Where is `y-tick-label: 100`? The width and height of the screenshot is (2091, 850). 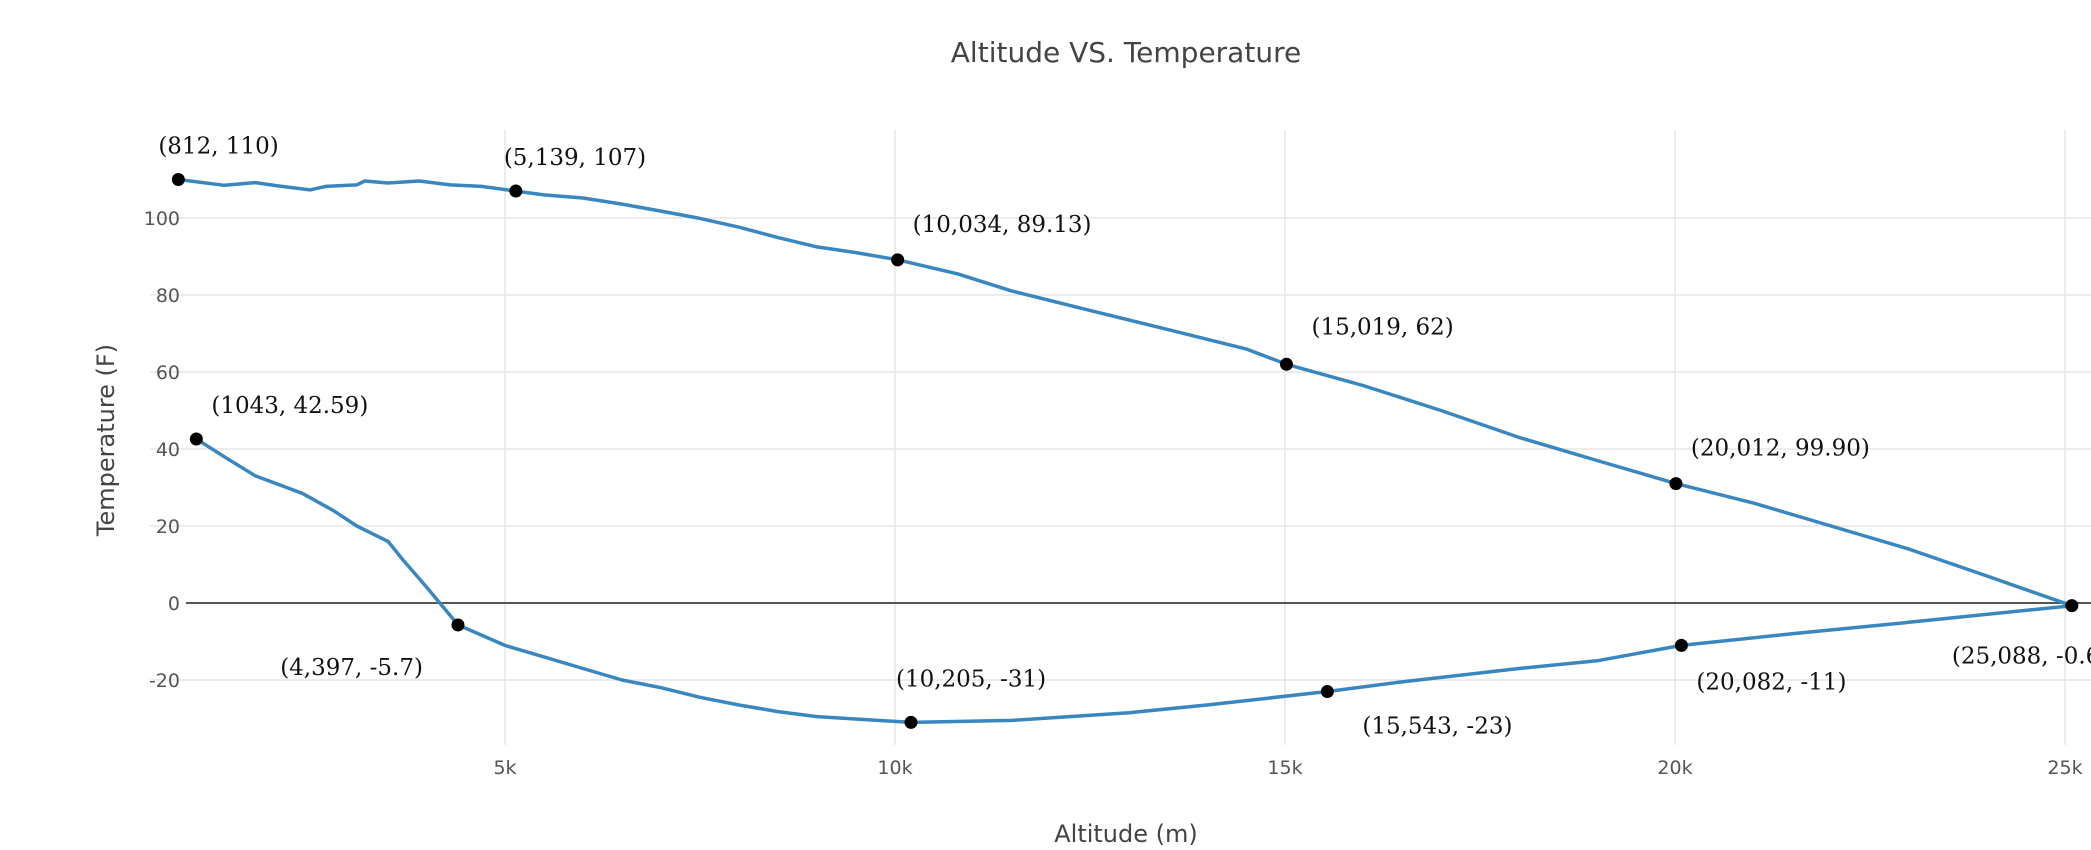 y-tick-label: 100 is located at coordinates (162, 219).